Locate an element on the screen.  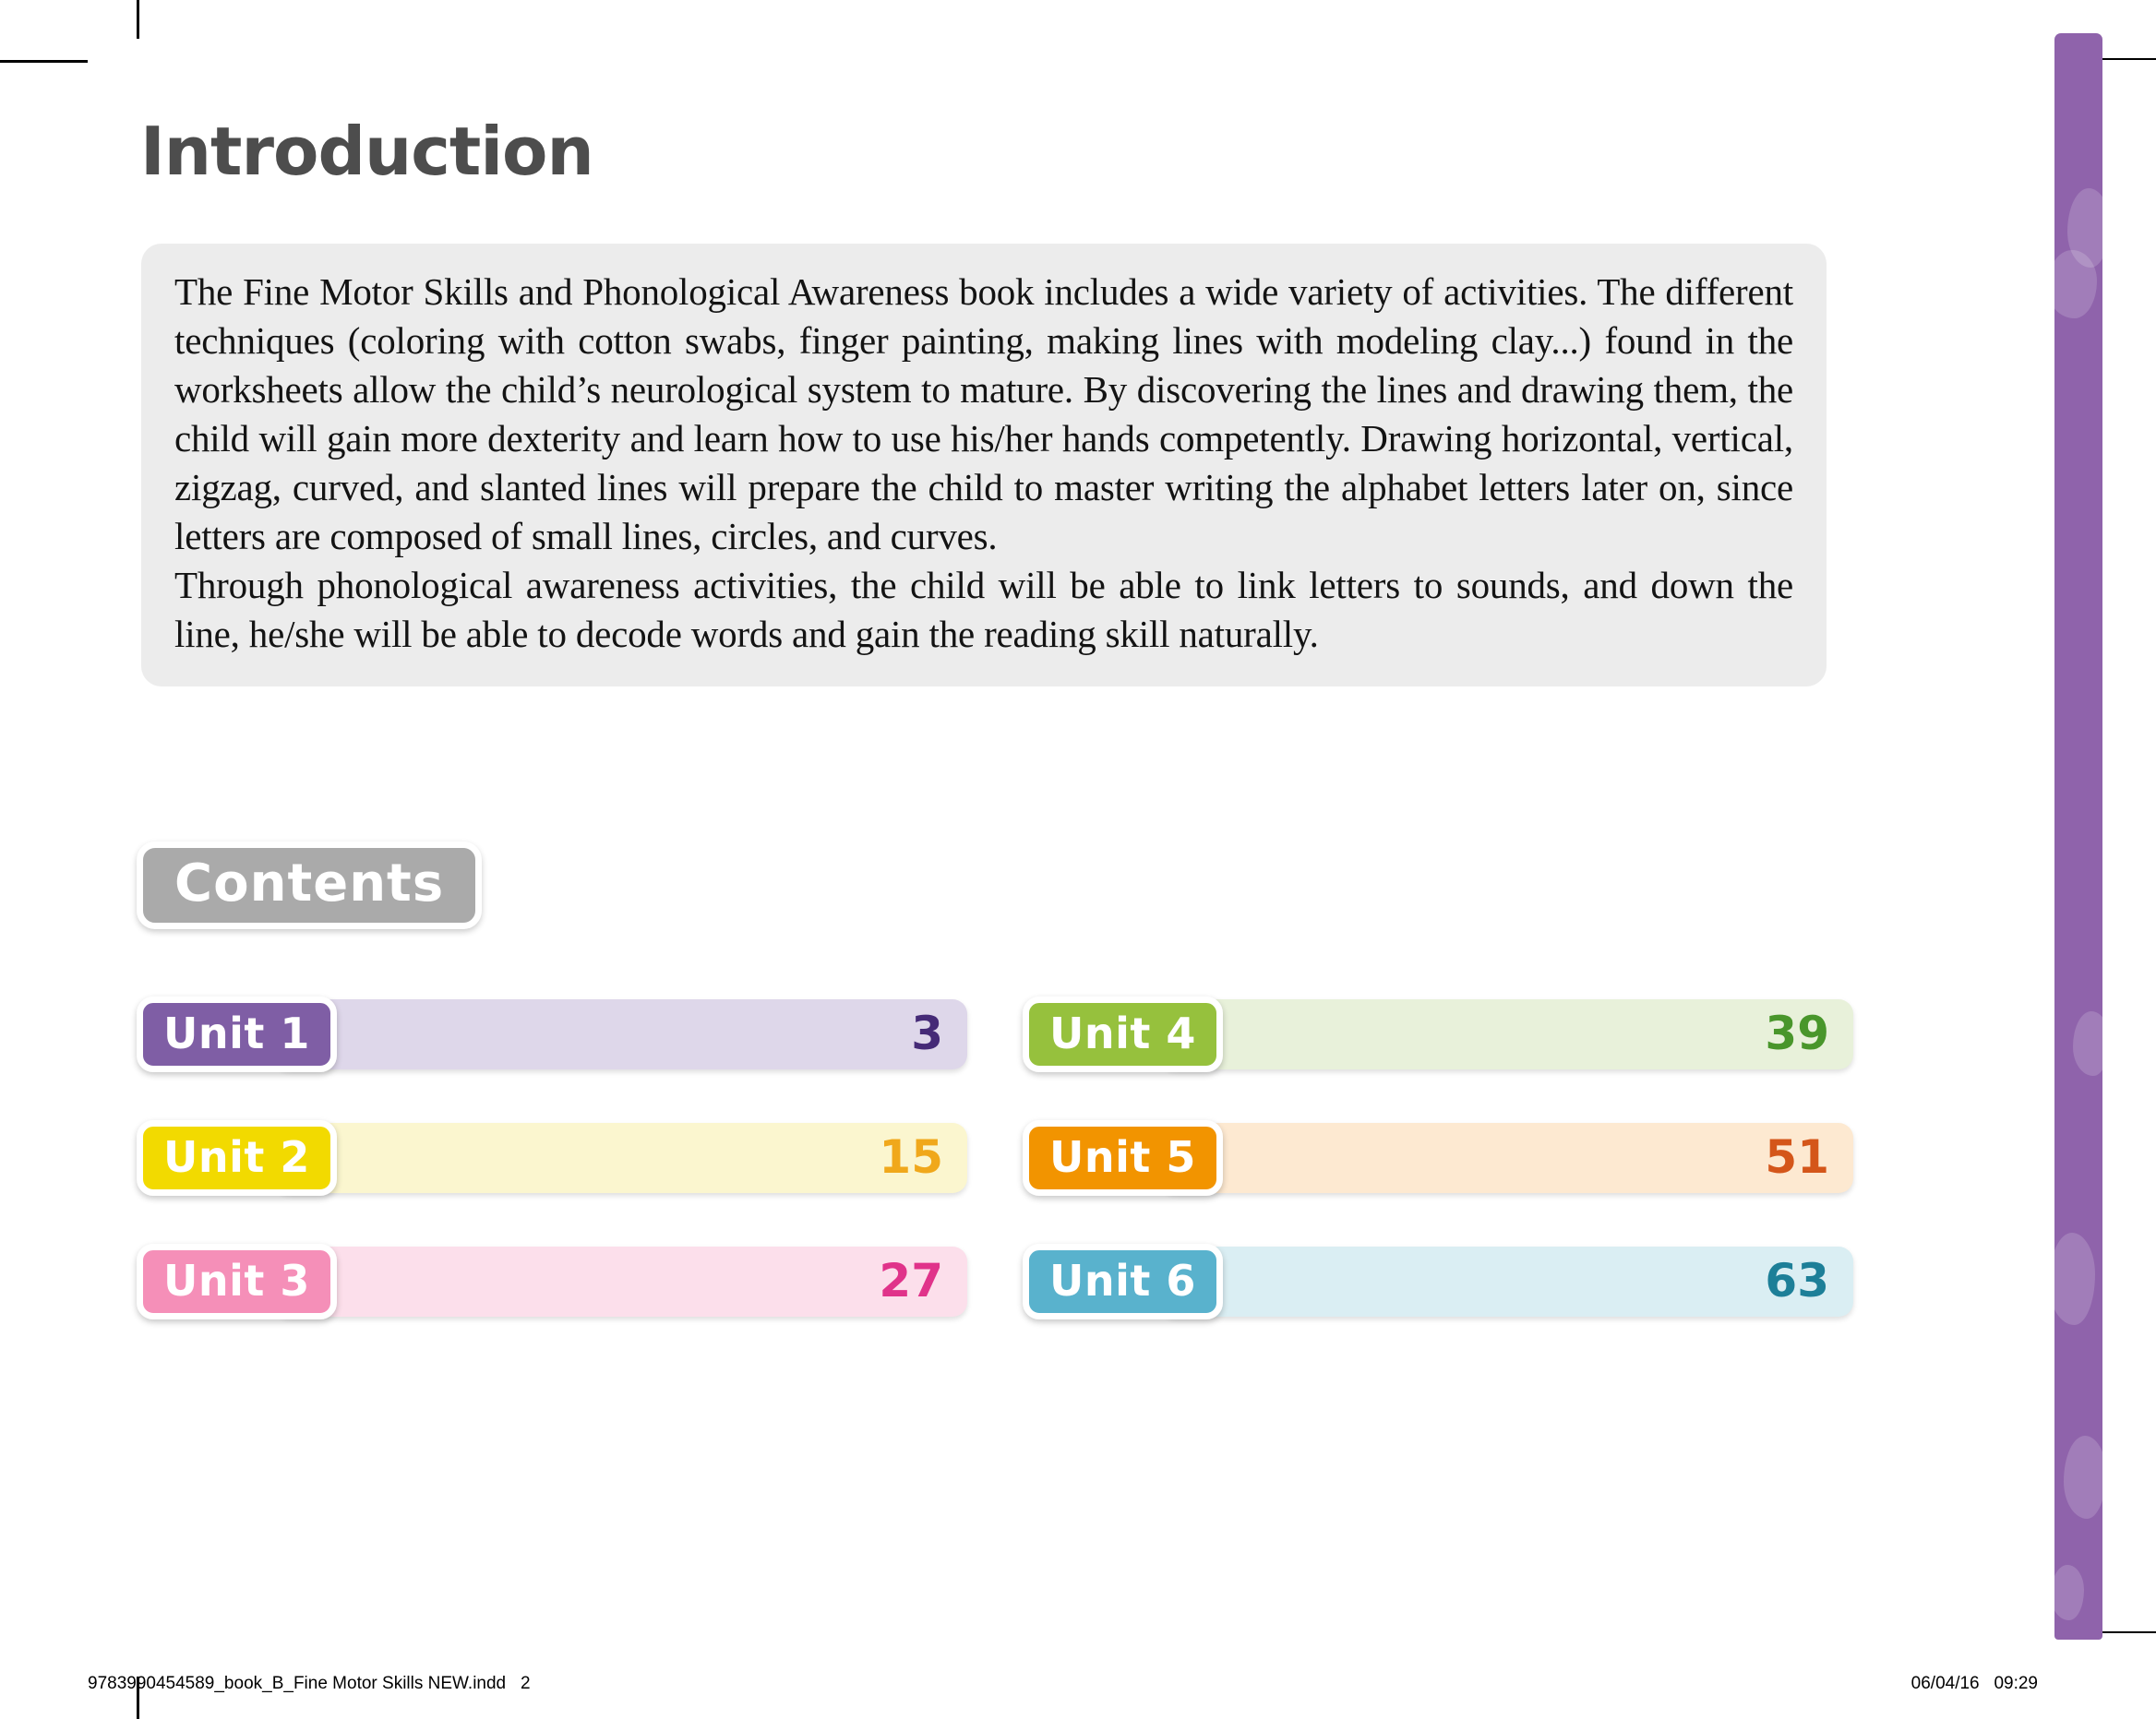
crop-mark-bottom-left-vertical is located at coordinates (138, 1698).